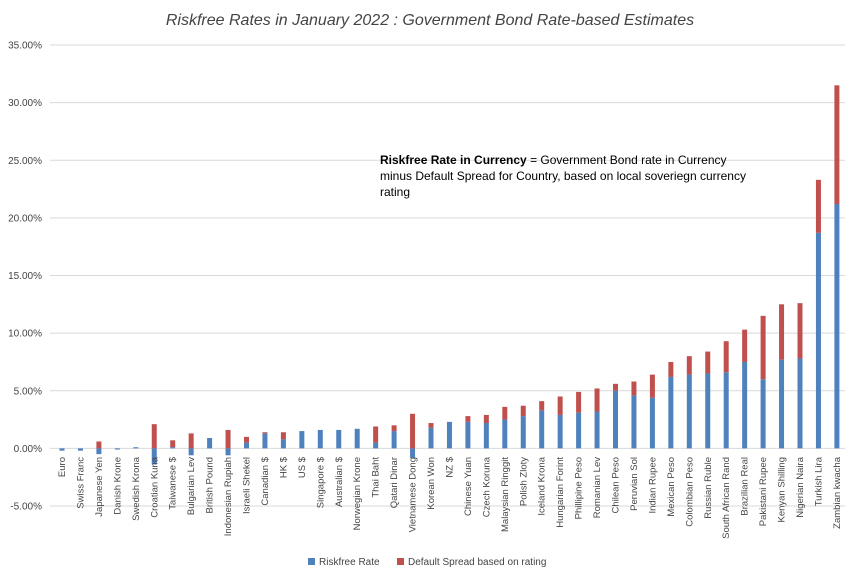 The width and height of the screenshot is (850, 583). Describe the element at coordinates (763, 491) in the screenshot. I see `x-category-label: Pakistani Rupee` at that location.